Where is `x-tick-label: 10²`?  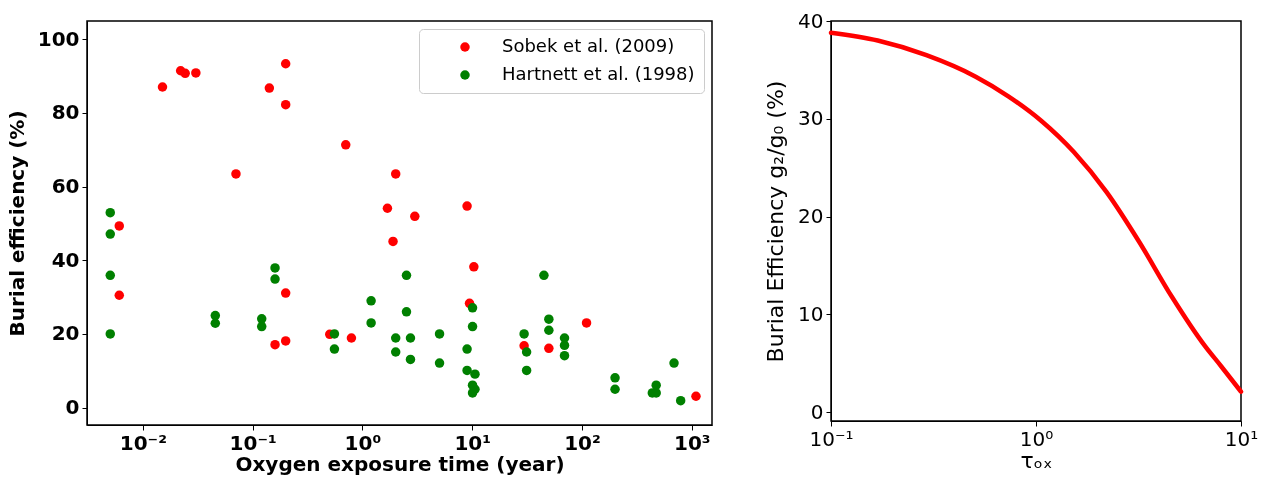 x-tick-label: 10² is located at coordinates (582, 442).